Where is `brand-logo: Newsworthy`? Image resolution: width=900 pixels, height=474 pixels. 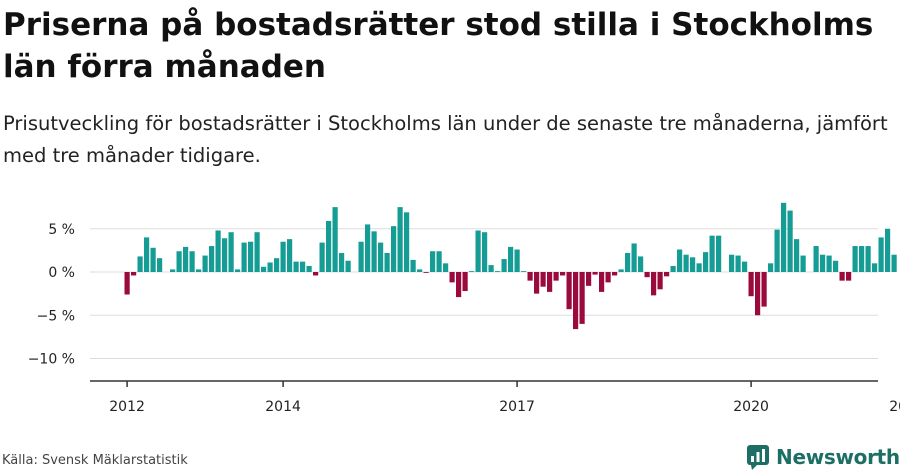 brand-logo: Newsworthy is located at coordinates (823, 457).